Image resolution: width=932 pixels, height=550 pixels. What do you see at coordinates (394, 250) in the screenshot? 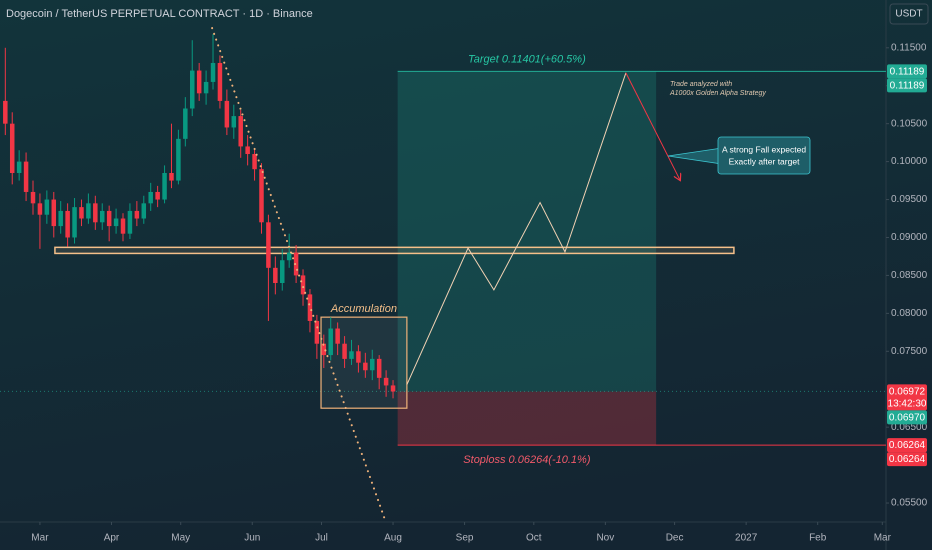
I see `resistance-zone` at bounding box center [394, 250].